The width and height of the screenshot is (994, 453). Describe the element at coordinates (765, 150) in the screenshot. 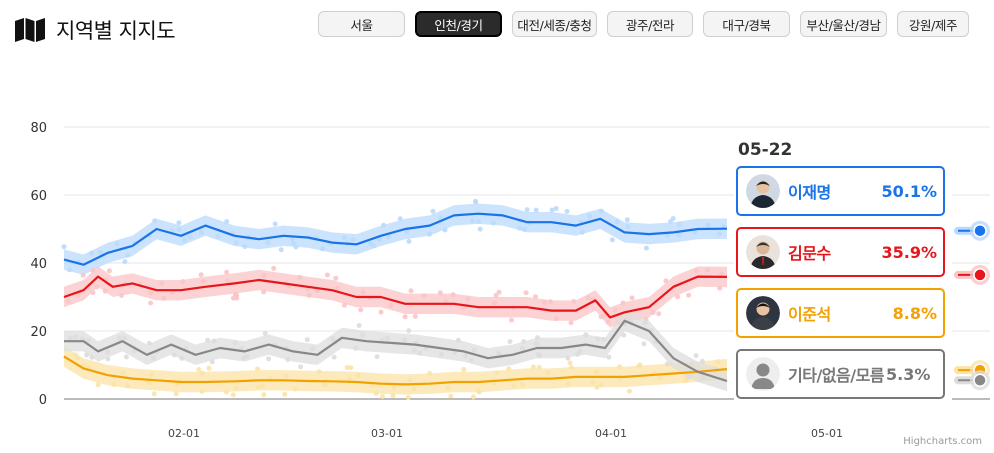

I see `tooltip-date: 05-22` at that location.